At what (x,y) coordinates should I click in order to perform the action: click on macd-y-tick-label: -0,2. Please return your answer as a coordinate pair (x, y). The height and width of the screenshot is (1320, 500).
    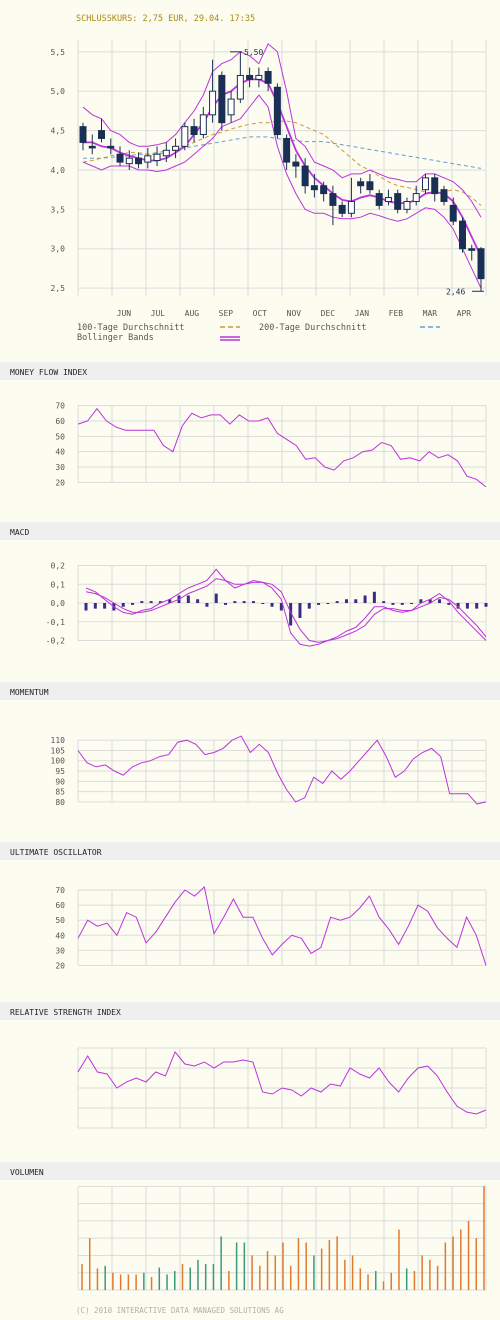
    Looking at the image, I should click on (55, 641).